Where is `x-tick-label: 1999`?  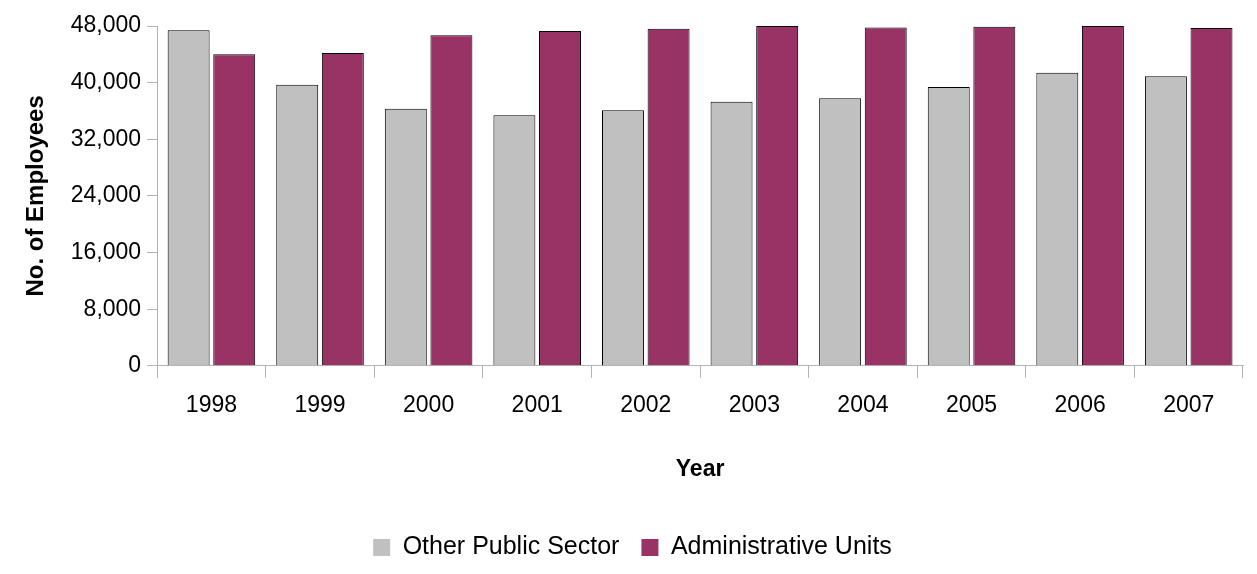 x-tick-label: 1999 is located at coordinates (320, 403).